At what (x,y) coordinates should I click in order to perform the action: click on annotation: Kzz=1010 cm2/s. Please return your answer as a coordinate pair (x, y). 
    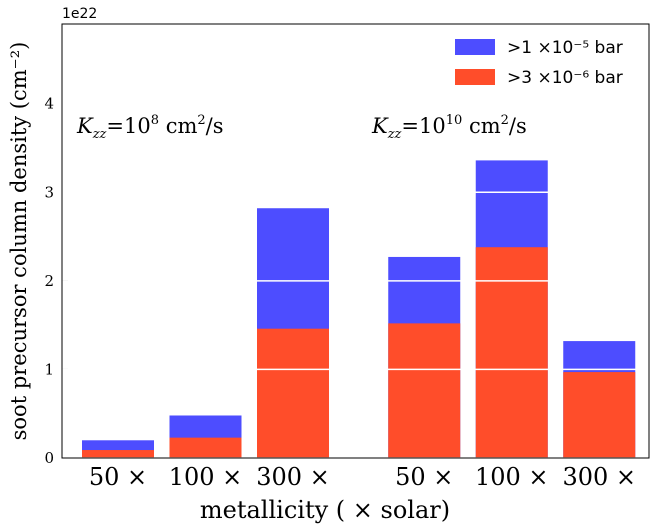
    Looking at the image, I should click on (449, 127).